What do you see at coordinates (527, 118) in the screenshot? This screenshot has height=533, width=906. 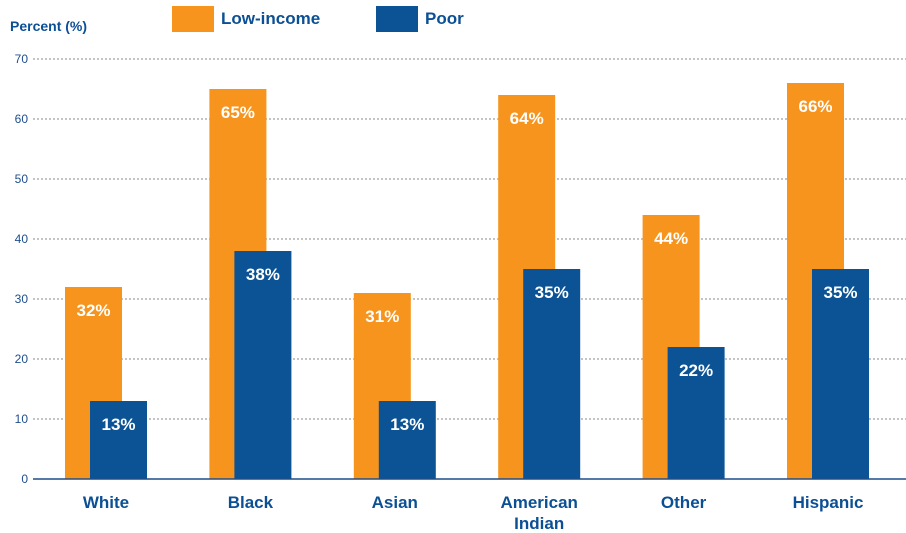 I see `value-label-low-income: 64%` at bounding box center [527, 118].